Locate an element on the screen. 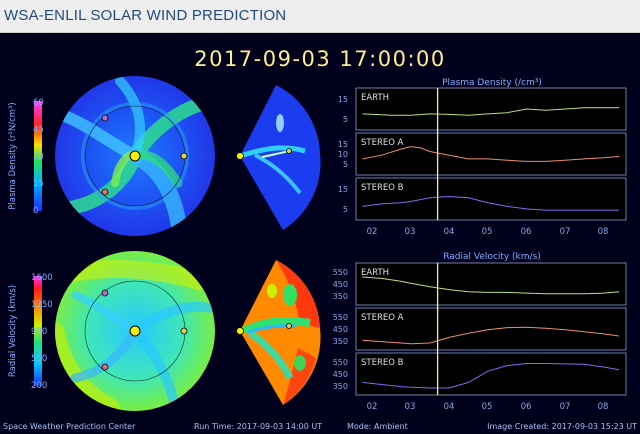 The height and width of the screenshot is (434, 640). density-colorbar-tick: 15 is located at coordinates (38, 184).